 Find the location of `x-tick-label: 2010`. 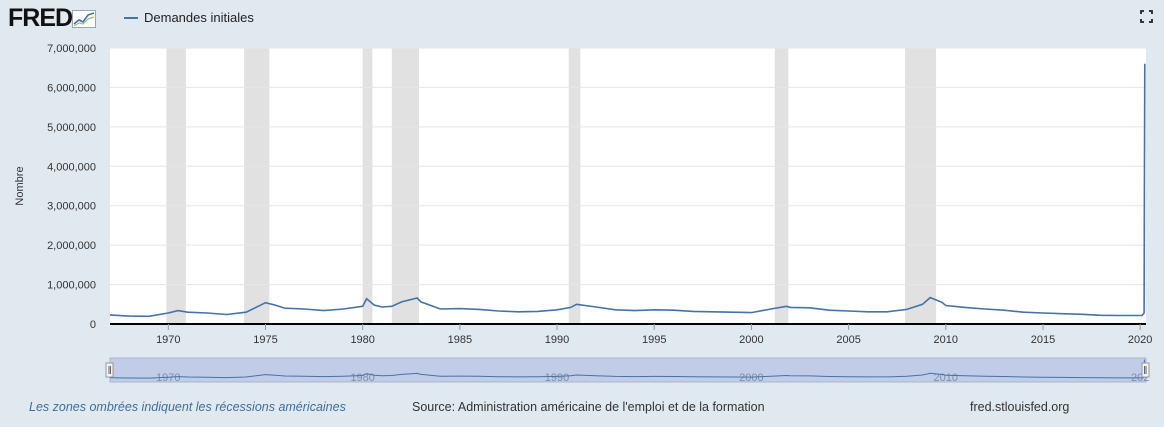

x-tick-label: 2010 is located at coordinates (946, 340).